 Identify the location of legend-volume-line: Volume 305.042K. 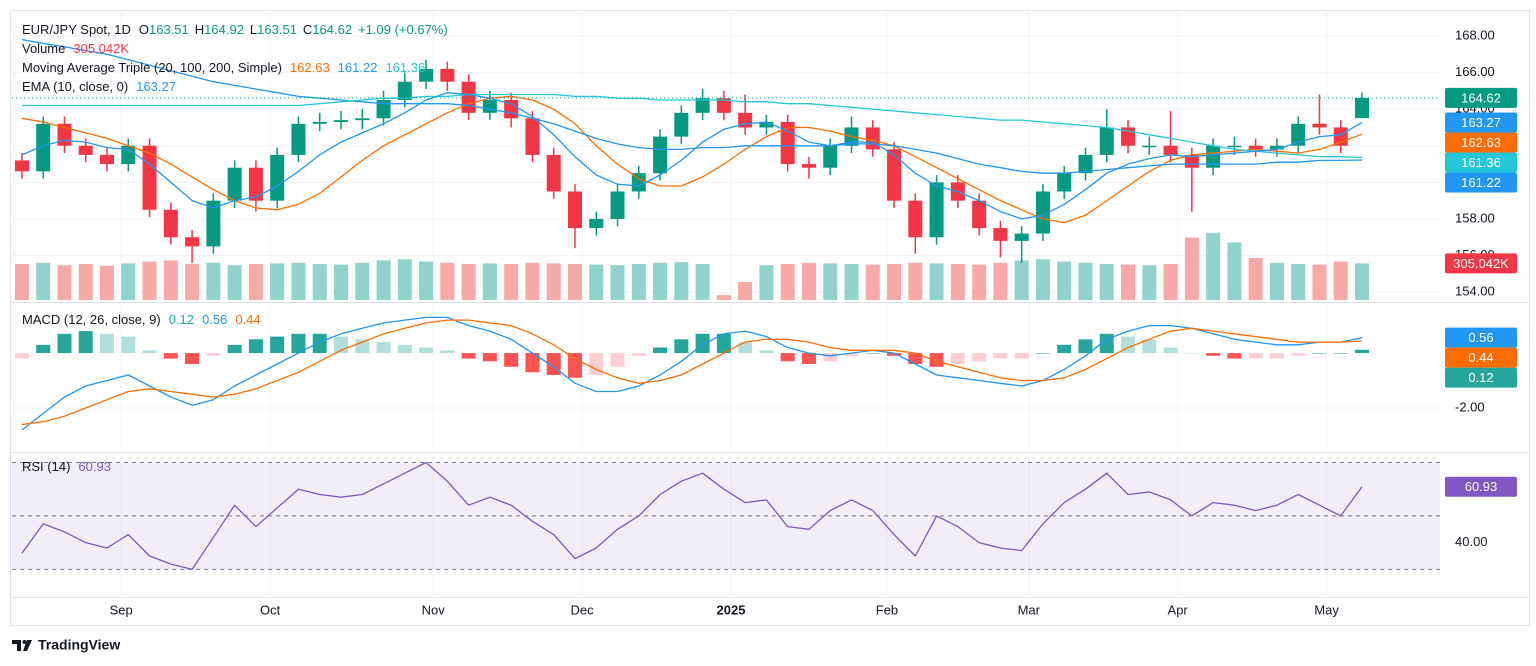
(75, 48).